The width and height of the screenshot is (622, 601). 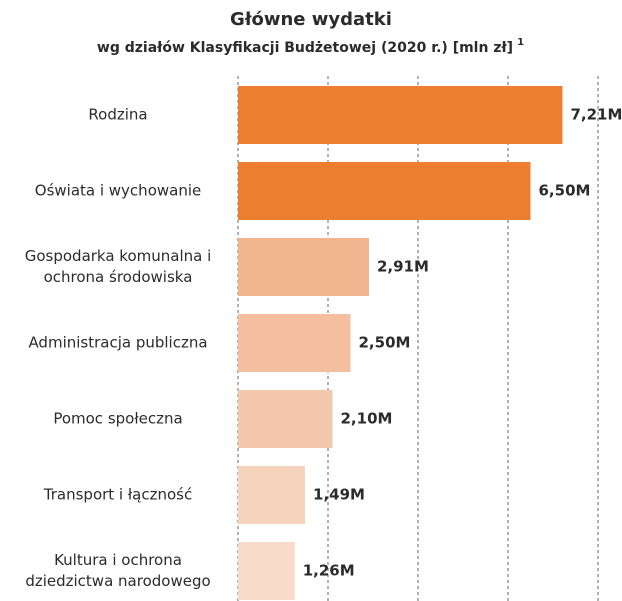 I want to click on value-label: 6,50M, so click(x=565, y=191).